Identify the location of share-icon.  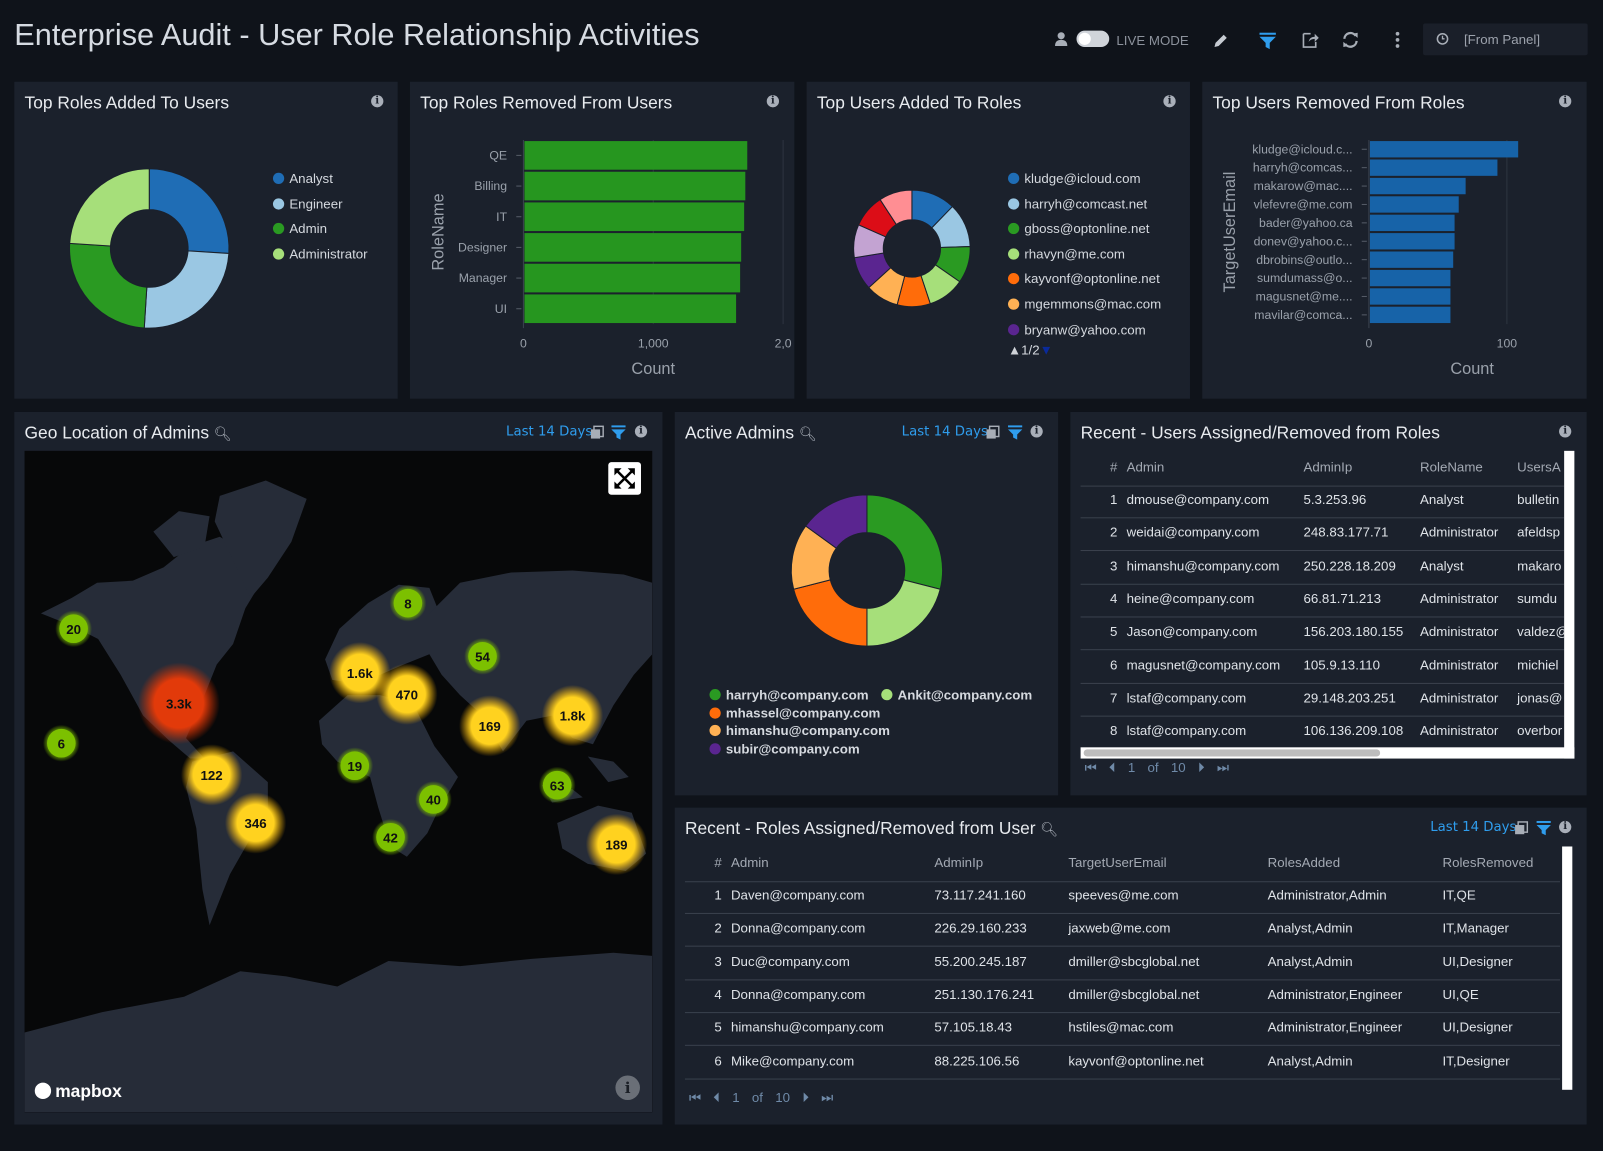
(1310, 40).